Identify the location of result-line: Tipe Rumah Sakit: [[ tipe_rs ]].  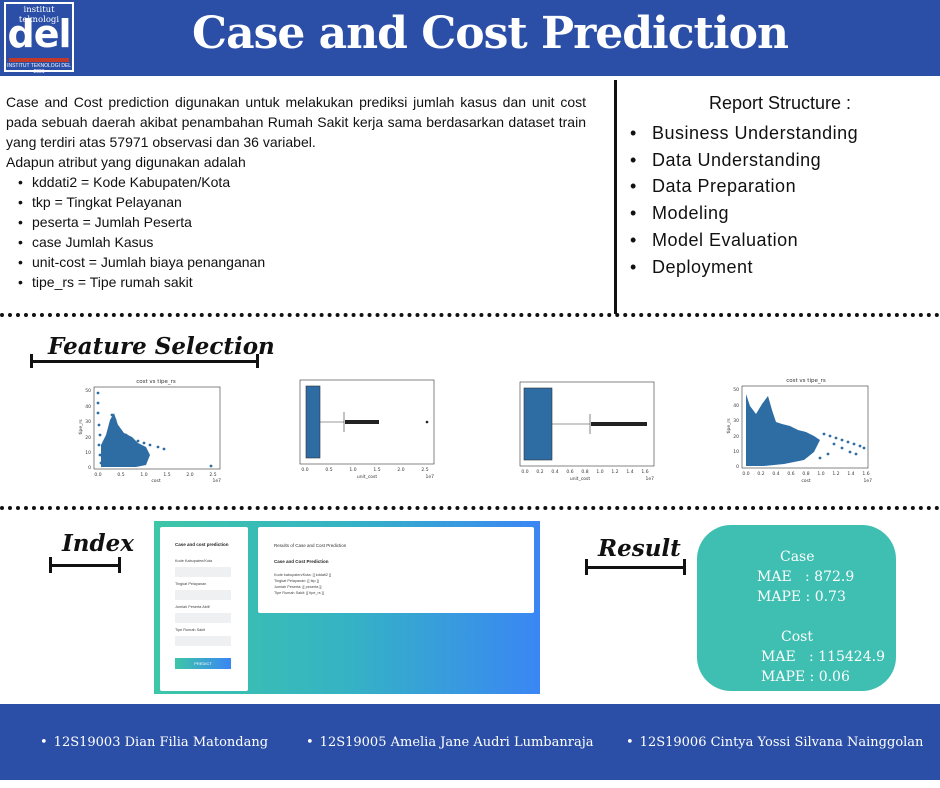
(299, 593).